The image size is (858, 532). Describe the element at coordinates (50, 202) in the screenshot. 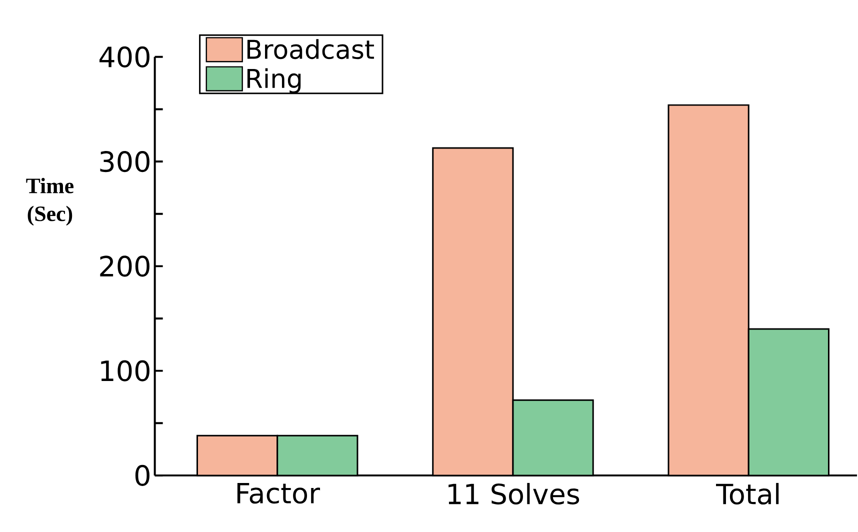

I see `y-axis-title: Time (Sec)` at that location.